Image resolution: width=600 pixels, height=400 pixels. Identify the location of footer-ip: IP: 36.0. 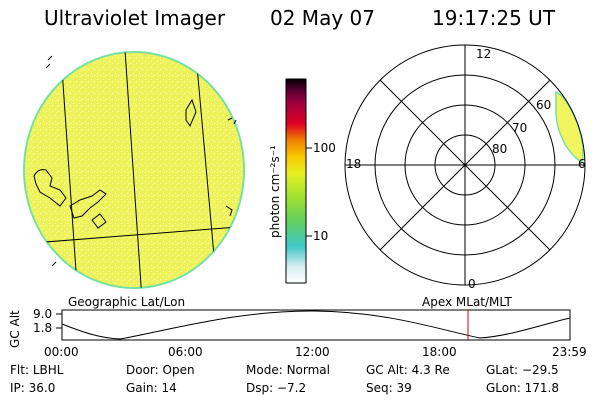
(33, 388).